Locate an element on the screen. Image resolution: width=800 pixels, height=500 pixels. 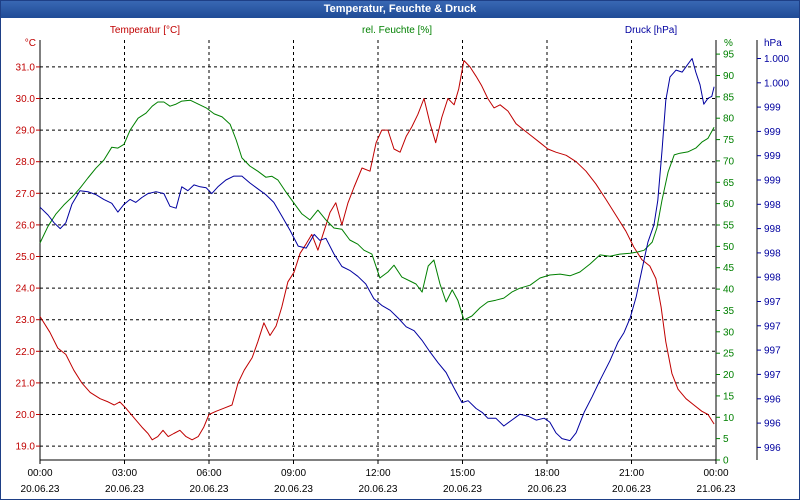
x-axis-time-label: 09:00 is located at coordinates (293, 473).